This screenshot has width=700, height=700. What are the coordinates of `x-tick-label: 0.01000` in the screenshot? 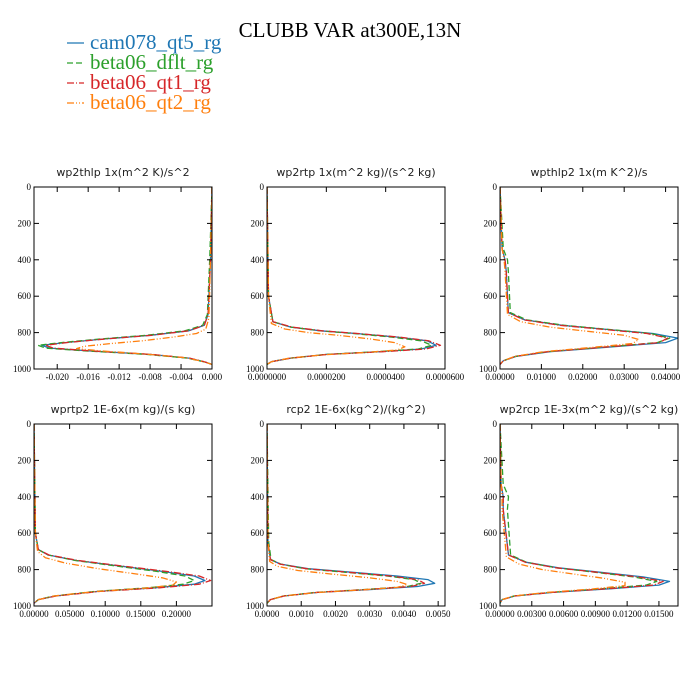 It's located at (542, 377).